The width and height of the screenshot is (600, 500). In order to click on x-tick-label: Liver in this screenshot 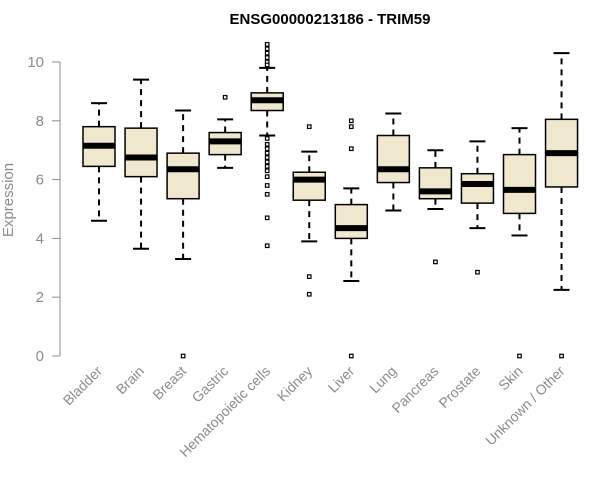, I will do `click(341, 379)`.